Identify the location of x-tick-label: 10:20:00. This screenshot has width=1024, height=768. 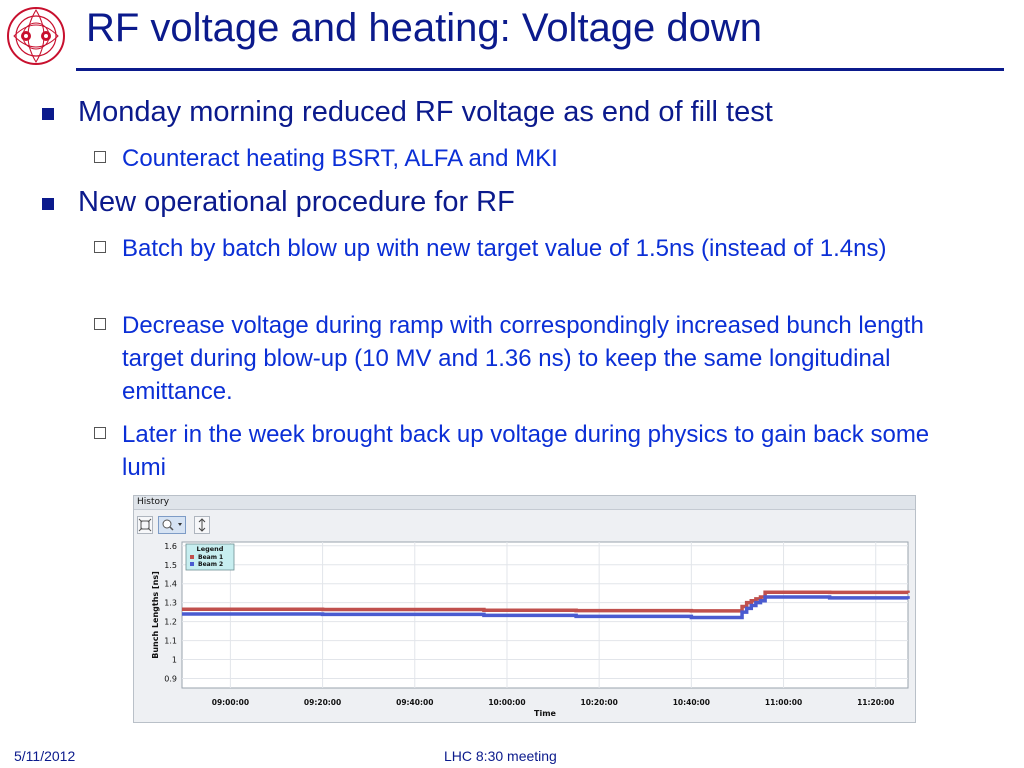
(599, 702).